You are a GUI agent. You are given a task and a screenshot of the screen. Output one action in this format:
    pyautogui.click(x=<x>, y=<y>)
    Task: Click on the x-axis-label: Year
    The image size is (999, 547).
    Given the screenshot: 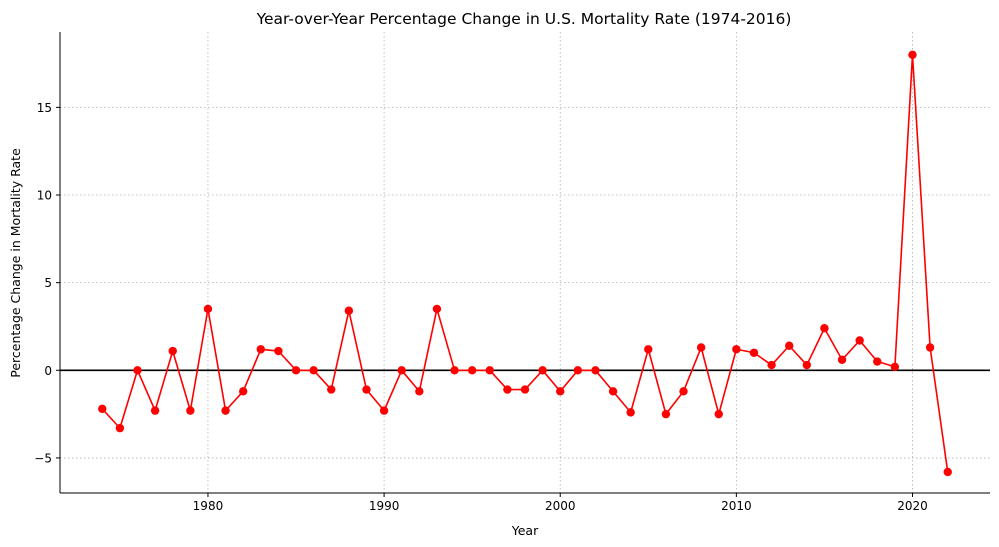 What is the action you would take?
    pyautogui.click(x=525, y=530)
    